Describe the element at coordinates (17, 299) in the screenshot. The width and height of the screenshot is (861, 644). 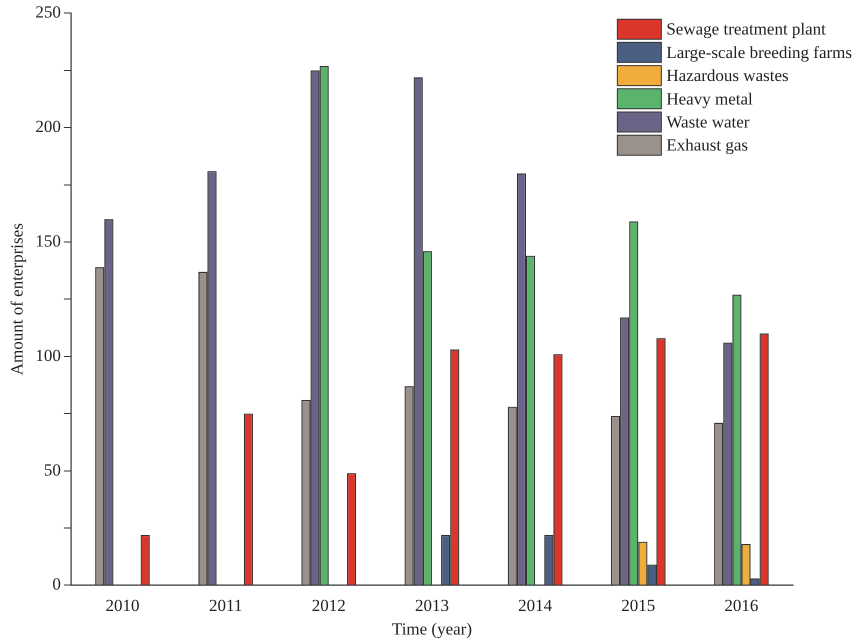
I see `y-axis-title: Amount of enterprises` at that location.